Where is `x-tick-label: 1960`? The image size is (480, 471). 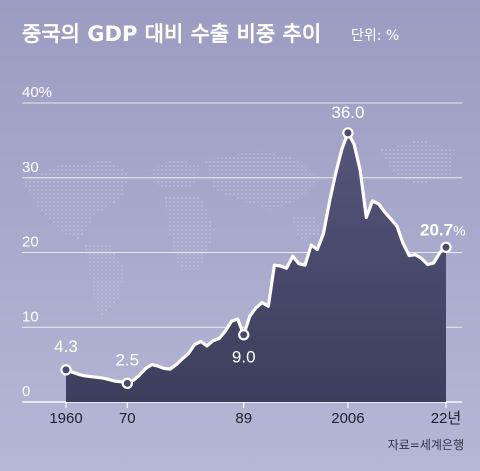
x-tick-label: 1960 is located at coordinates (65, 418).